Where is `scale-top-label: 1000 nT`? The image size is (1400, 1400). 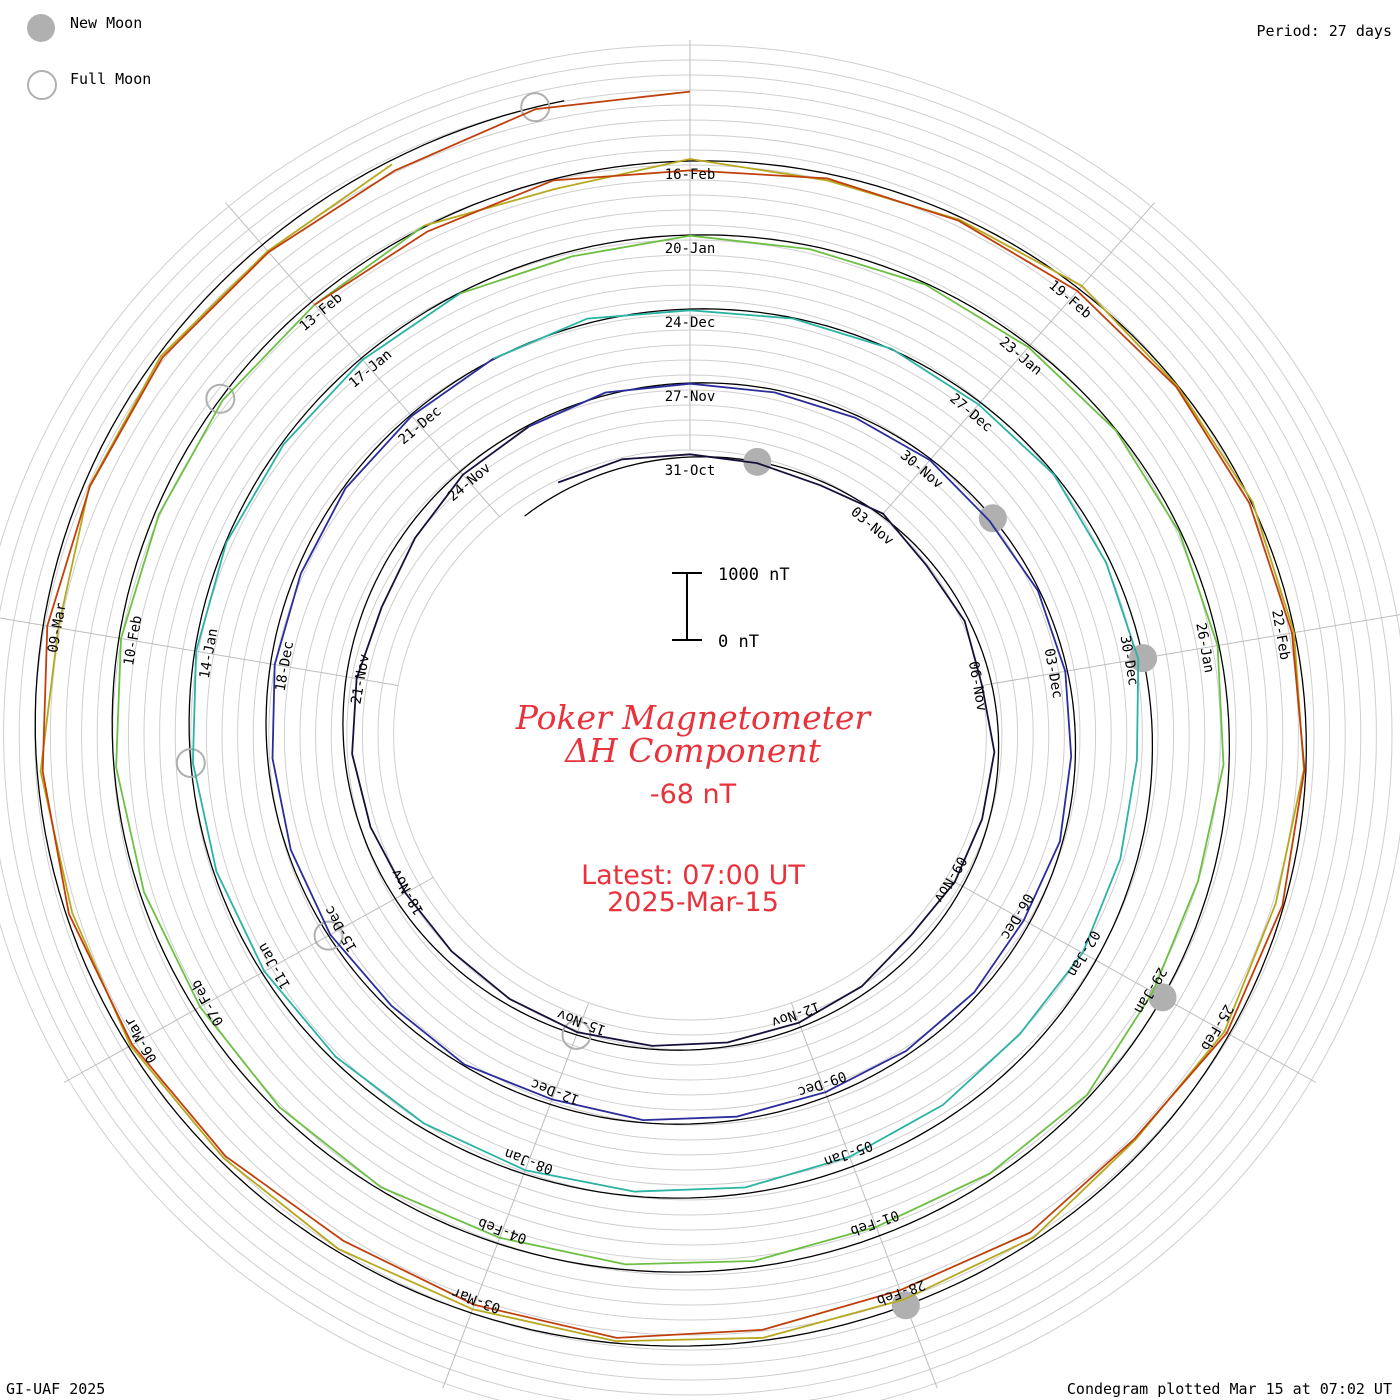
scale-top-label: 1000 nT is located at coordinates (754, 575).